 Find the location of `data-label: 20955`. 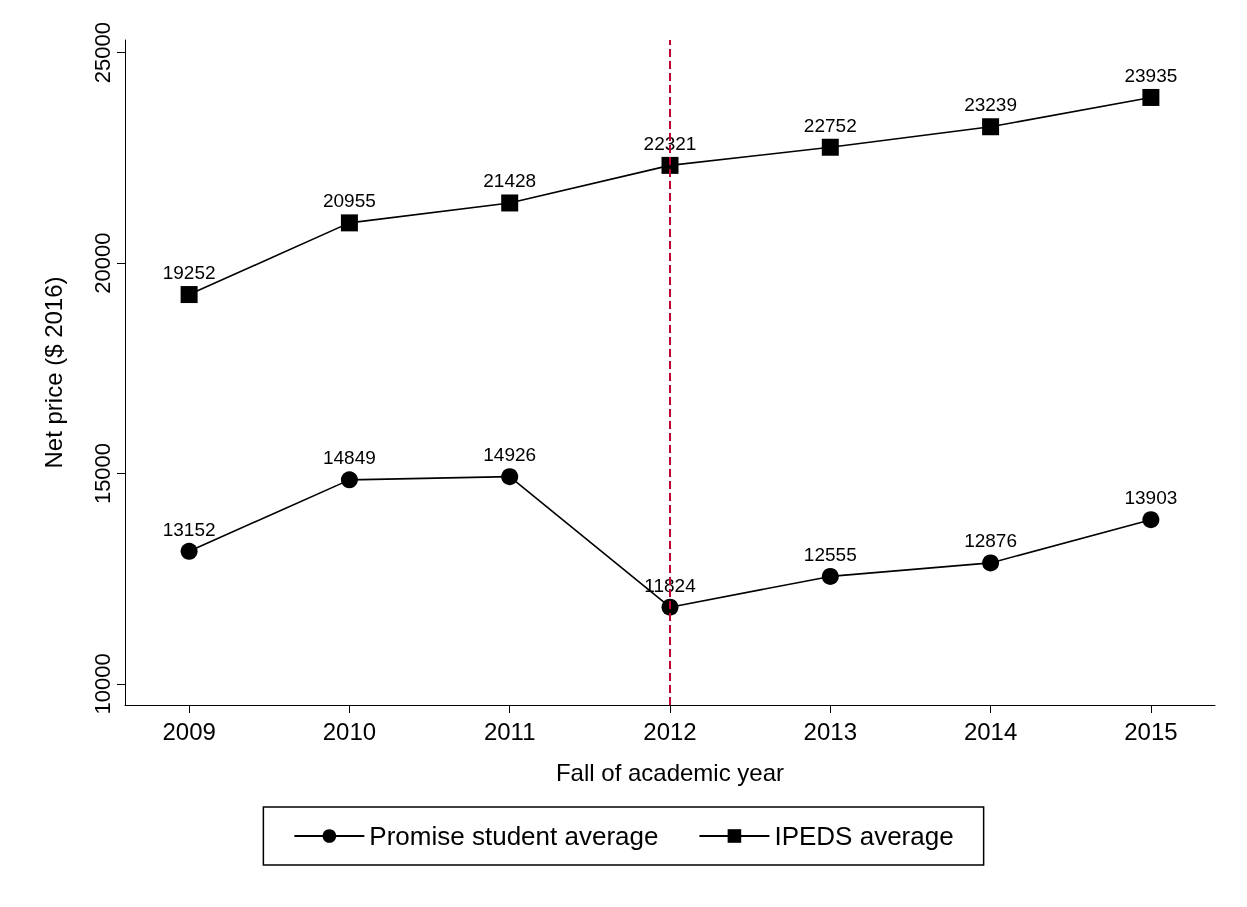

data-label: 20955 is located at coordinates (349, 201).